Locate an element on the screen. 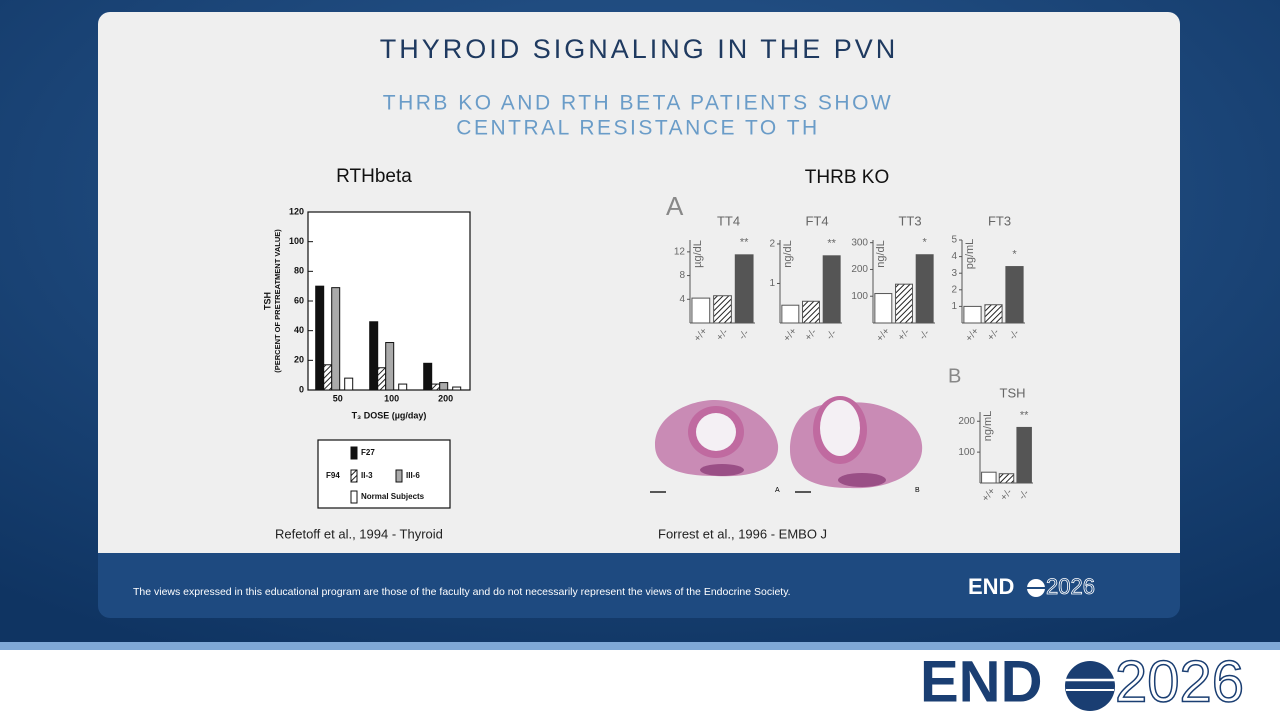 The width and height of the screenshot is (1280, 725). histology-label: A is located at coordinates (777, 490).